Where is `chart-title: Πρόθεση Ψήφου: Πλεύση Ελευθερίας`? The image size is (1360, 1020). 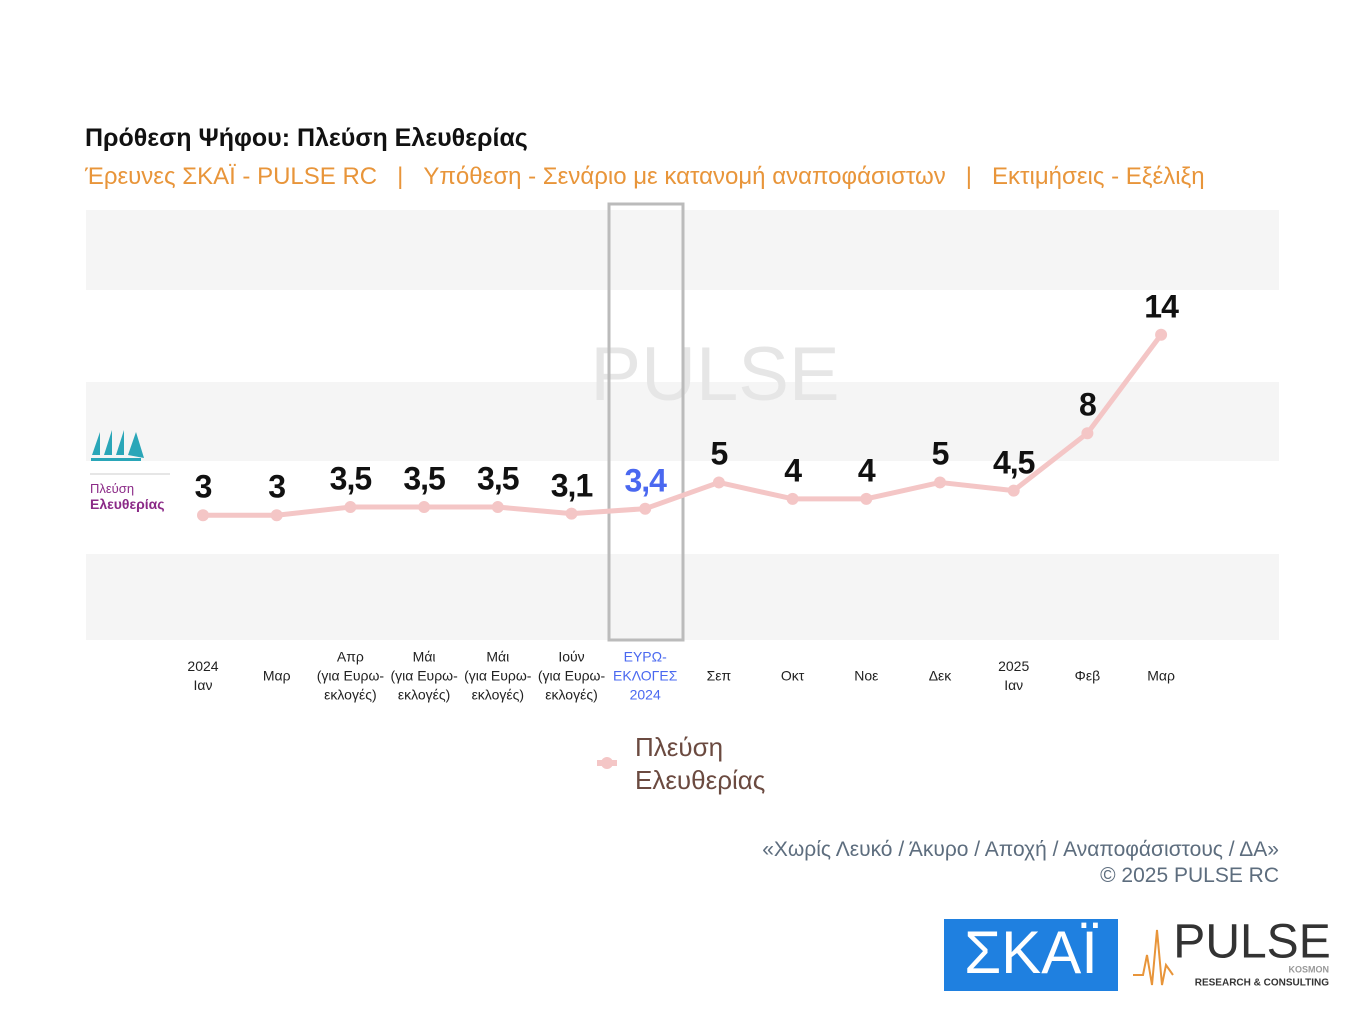 chart-title: Πρόθεση Ψήφου: Πλεύση Ελευθερίας is located at coordinates (306, 138).